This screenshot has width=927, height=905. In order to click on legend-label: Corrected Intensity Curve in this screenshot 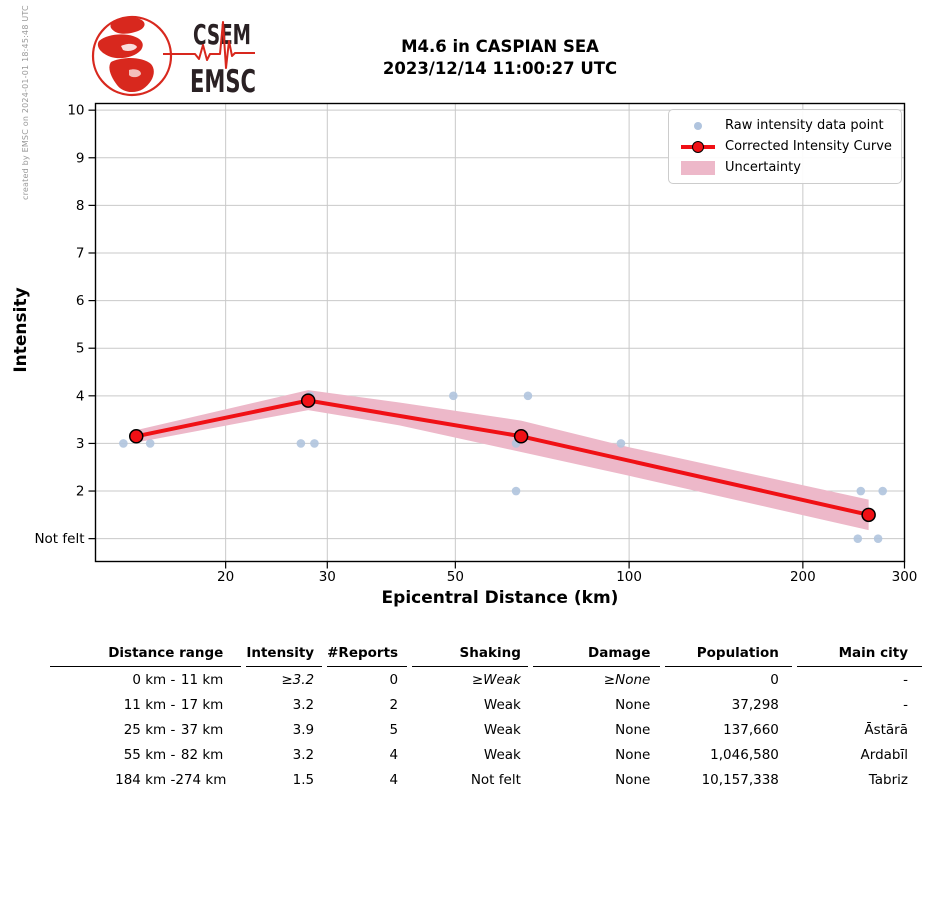, I will do `click(808, 146)`.